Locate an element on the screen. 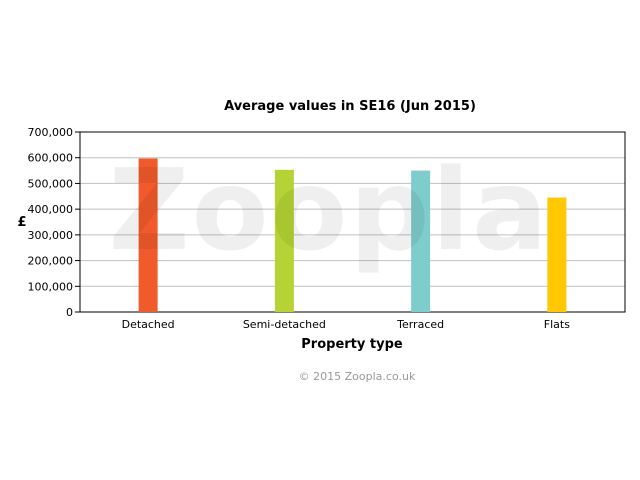  y-tick-label: 200,000 is located at coordinates (51, 261).